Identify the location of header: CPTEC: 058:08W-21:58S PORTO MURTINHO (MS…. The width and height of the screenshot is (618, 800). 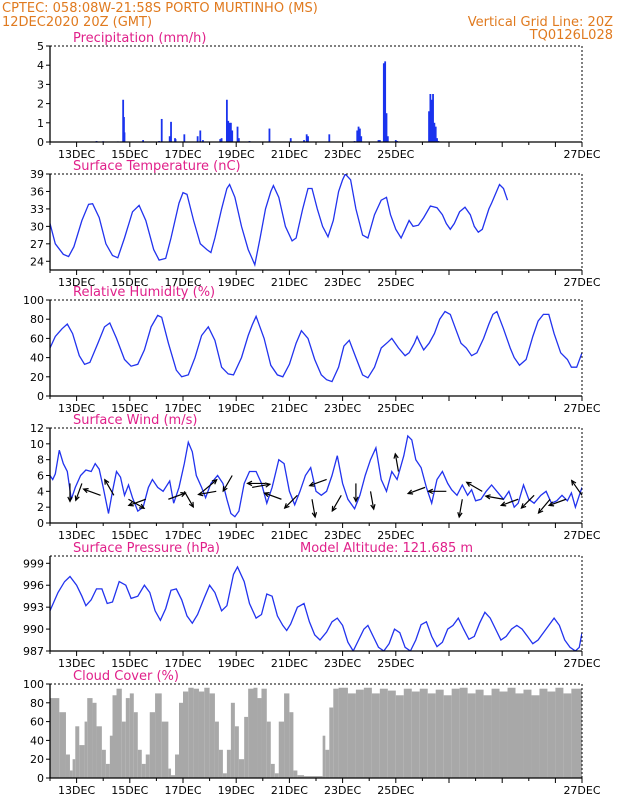
(309, 23).